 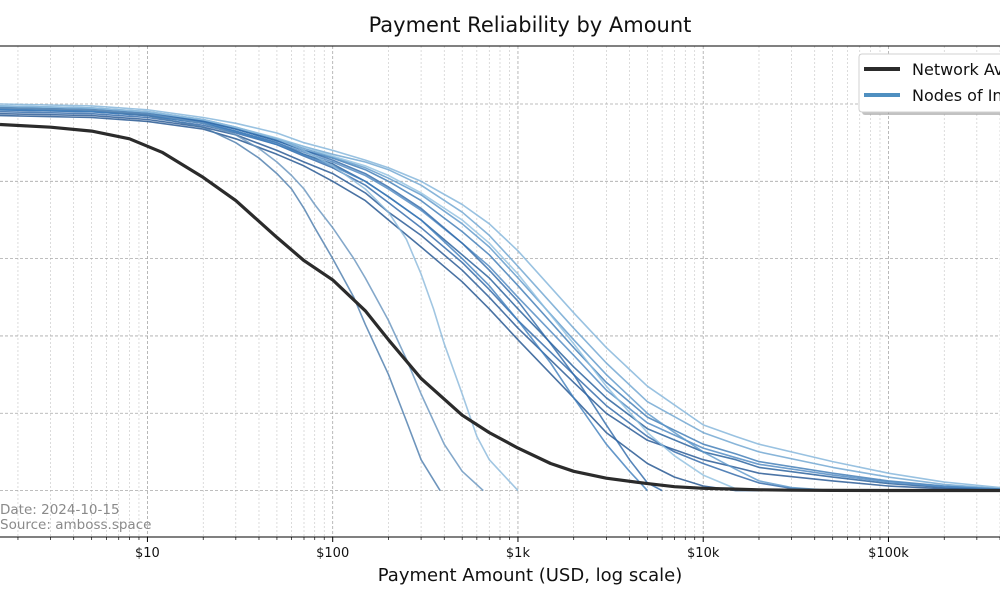 What do you see at coordinates (518, 553) in the screenshot?
I see `x-tick-label: $1k` at bounding box center [518, 553].